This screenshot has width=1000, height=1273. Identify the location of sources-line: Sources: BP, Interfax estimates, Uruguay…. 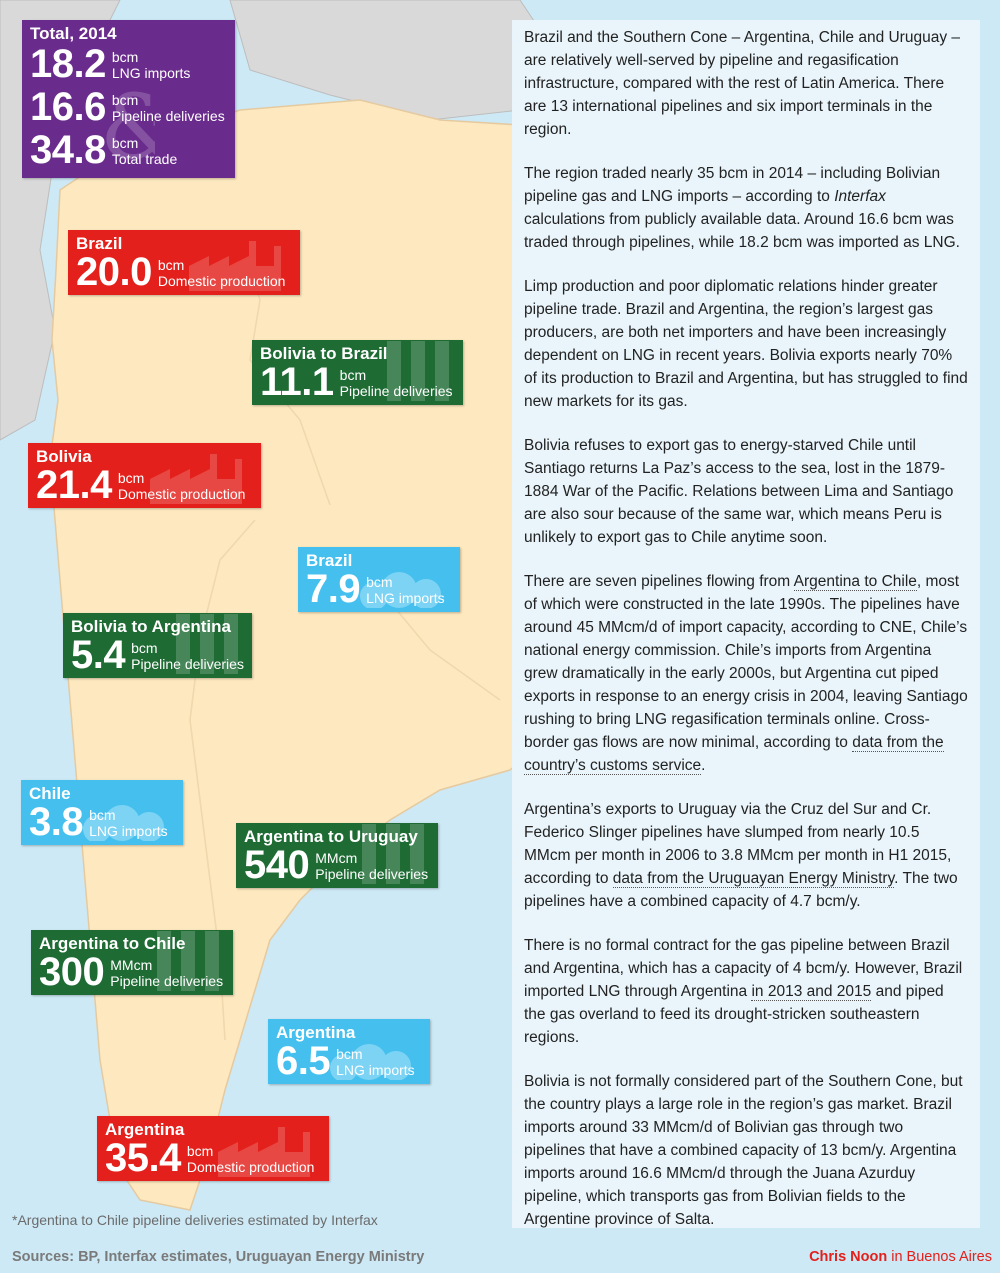
(218, 1257).